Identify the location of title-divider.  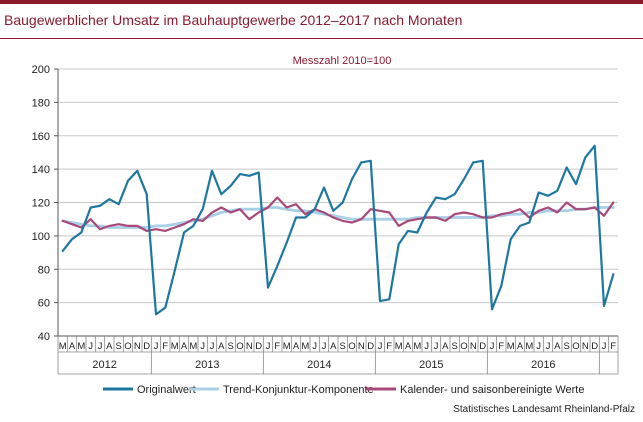
(321, 38).